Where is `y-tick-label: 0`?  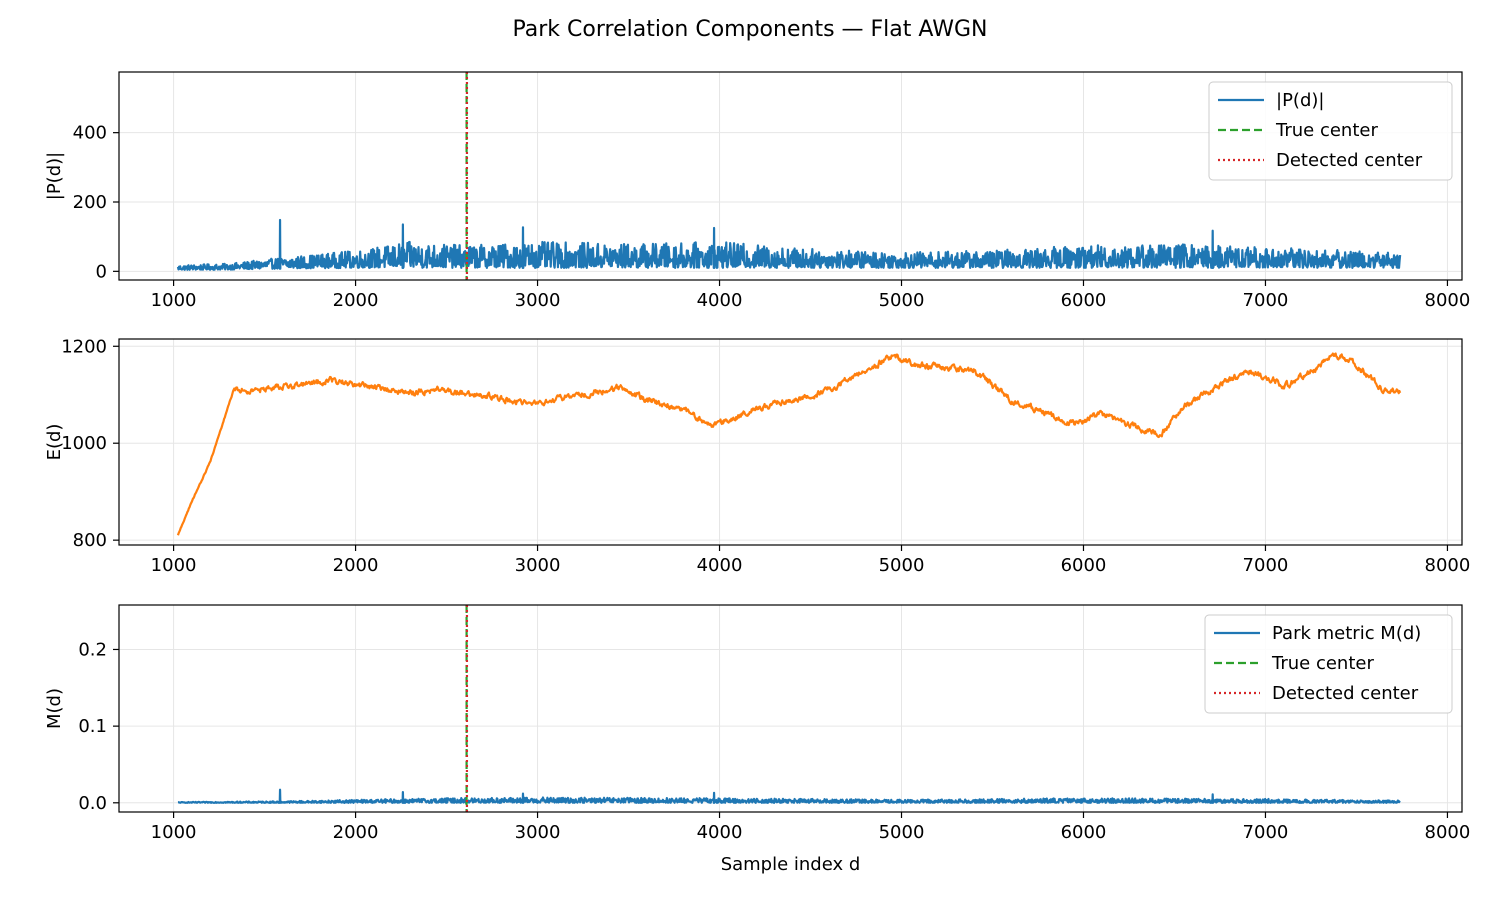 y-tick-label: 0 is located at coordinates (101, 271).